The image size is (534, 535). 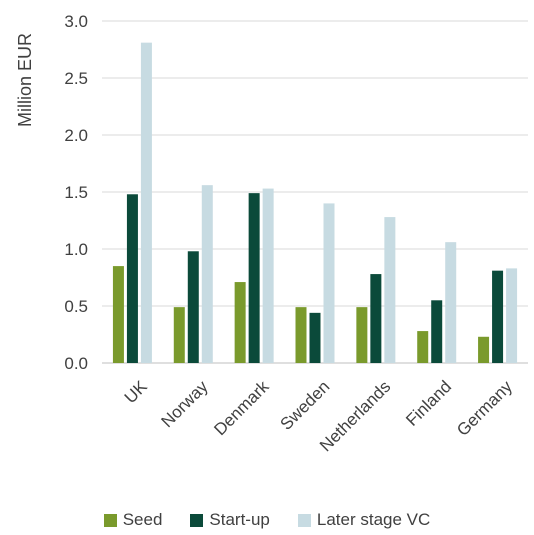 What do you see at coordinates (132, 278) in the screenshot?
I see `bar-start-up-uk` at bounding box center [132, 278].